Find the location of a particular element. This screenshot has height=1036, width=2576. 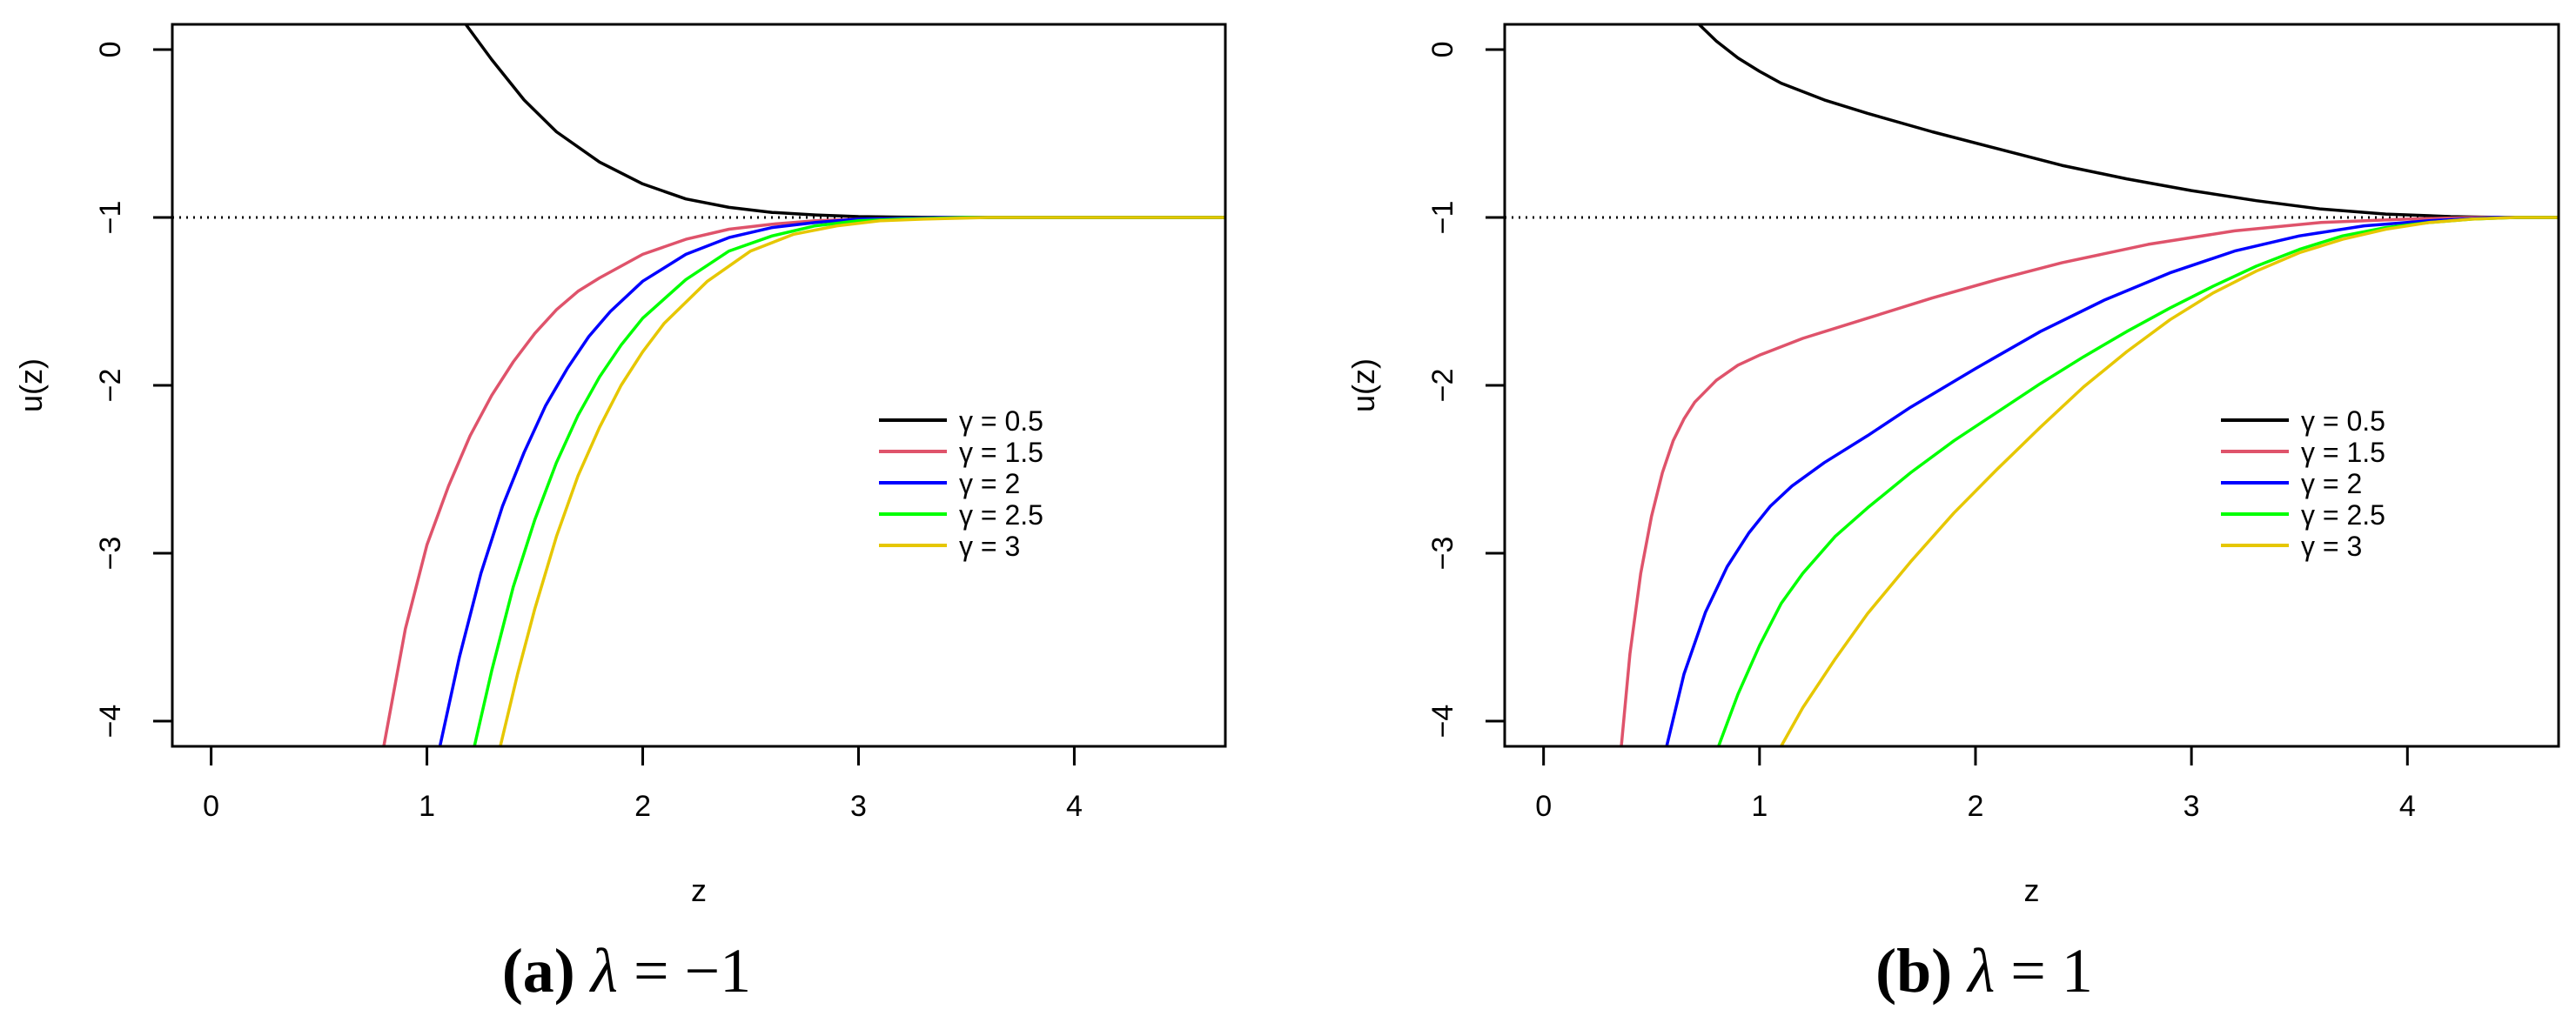

caption-a-symbol: λ is located at coordinates (604, 971).